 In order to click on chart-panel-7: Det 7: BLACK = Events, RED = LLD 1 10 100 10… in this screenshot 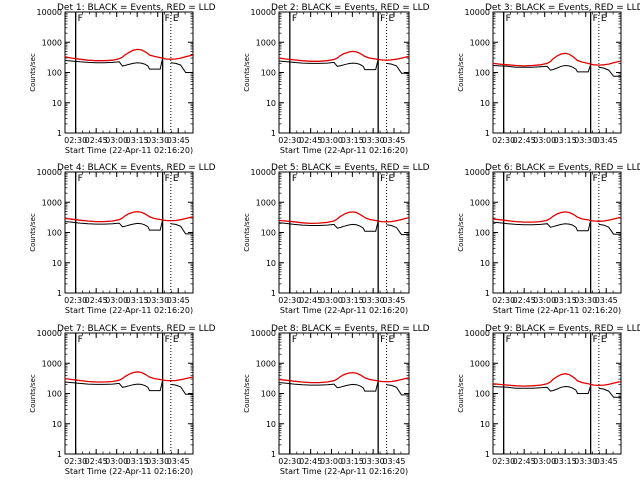, I will do `click(122, 400)`.